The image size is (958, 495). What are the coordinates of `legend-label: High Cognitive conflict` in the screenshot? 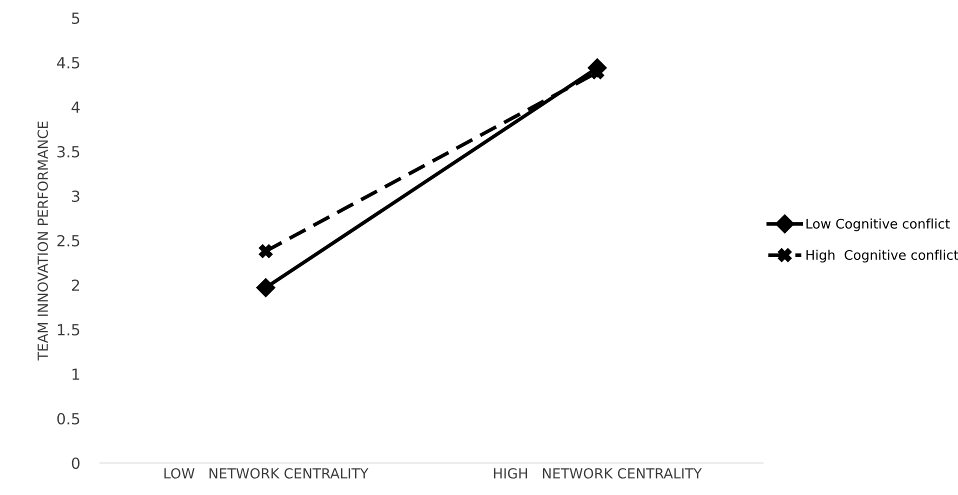 It's located at (882, 256).